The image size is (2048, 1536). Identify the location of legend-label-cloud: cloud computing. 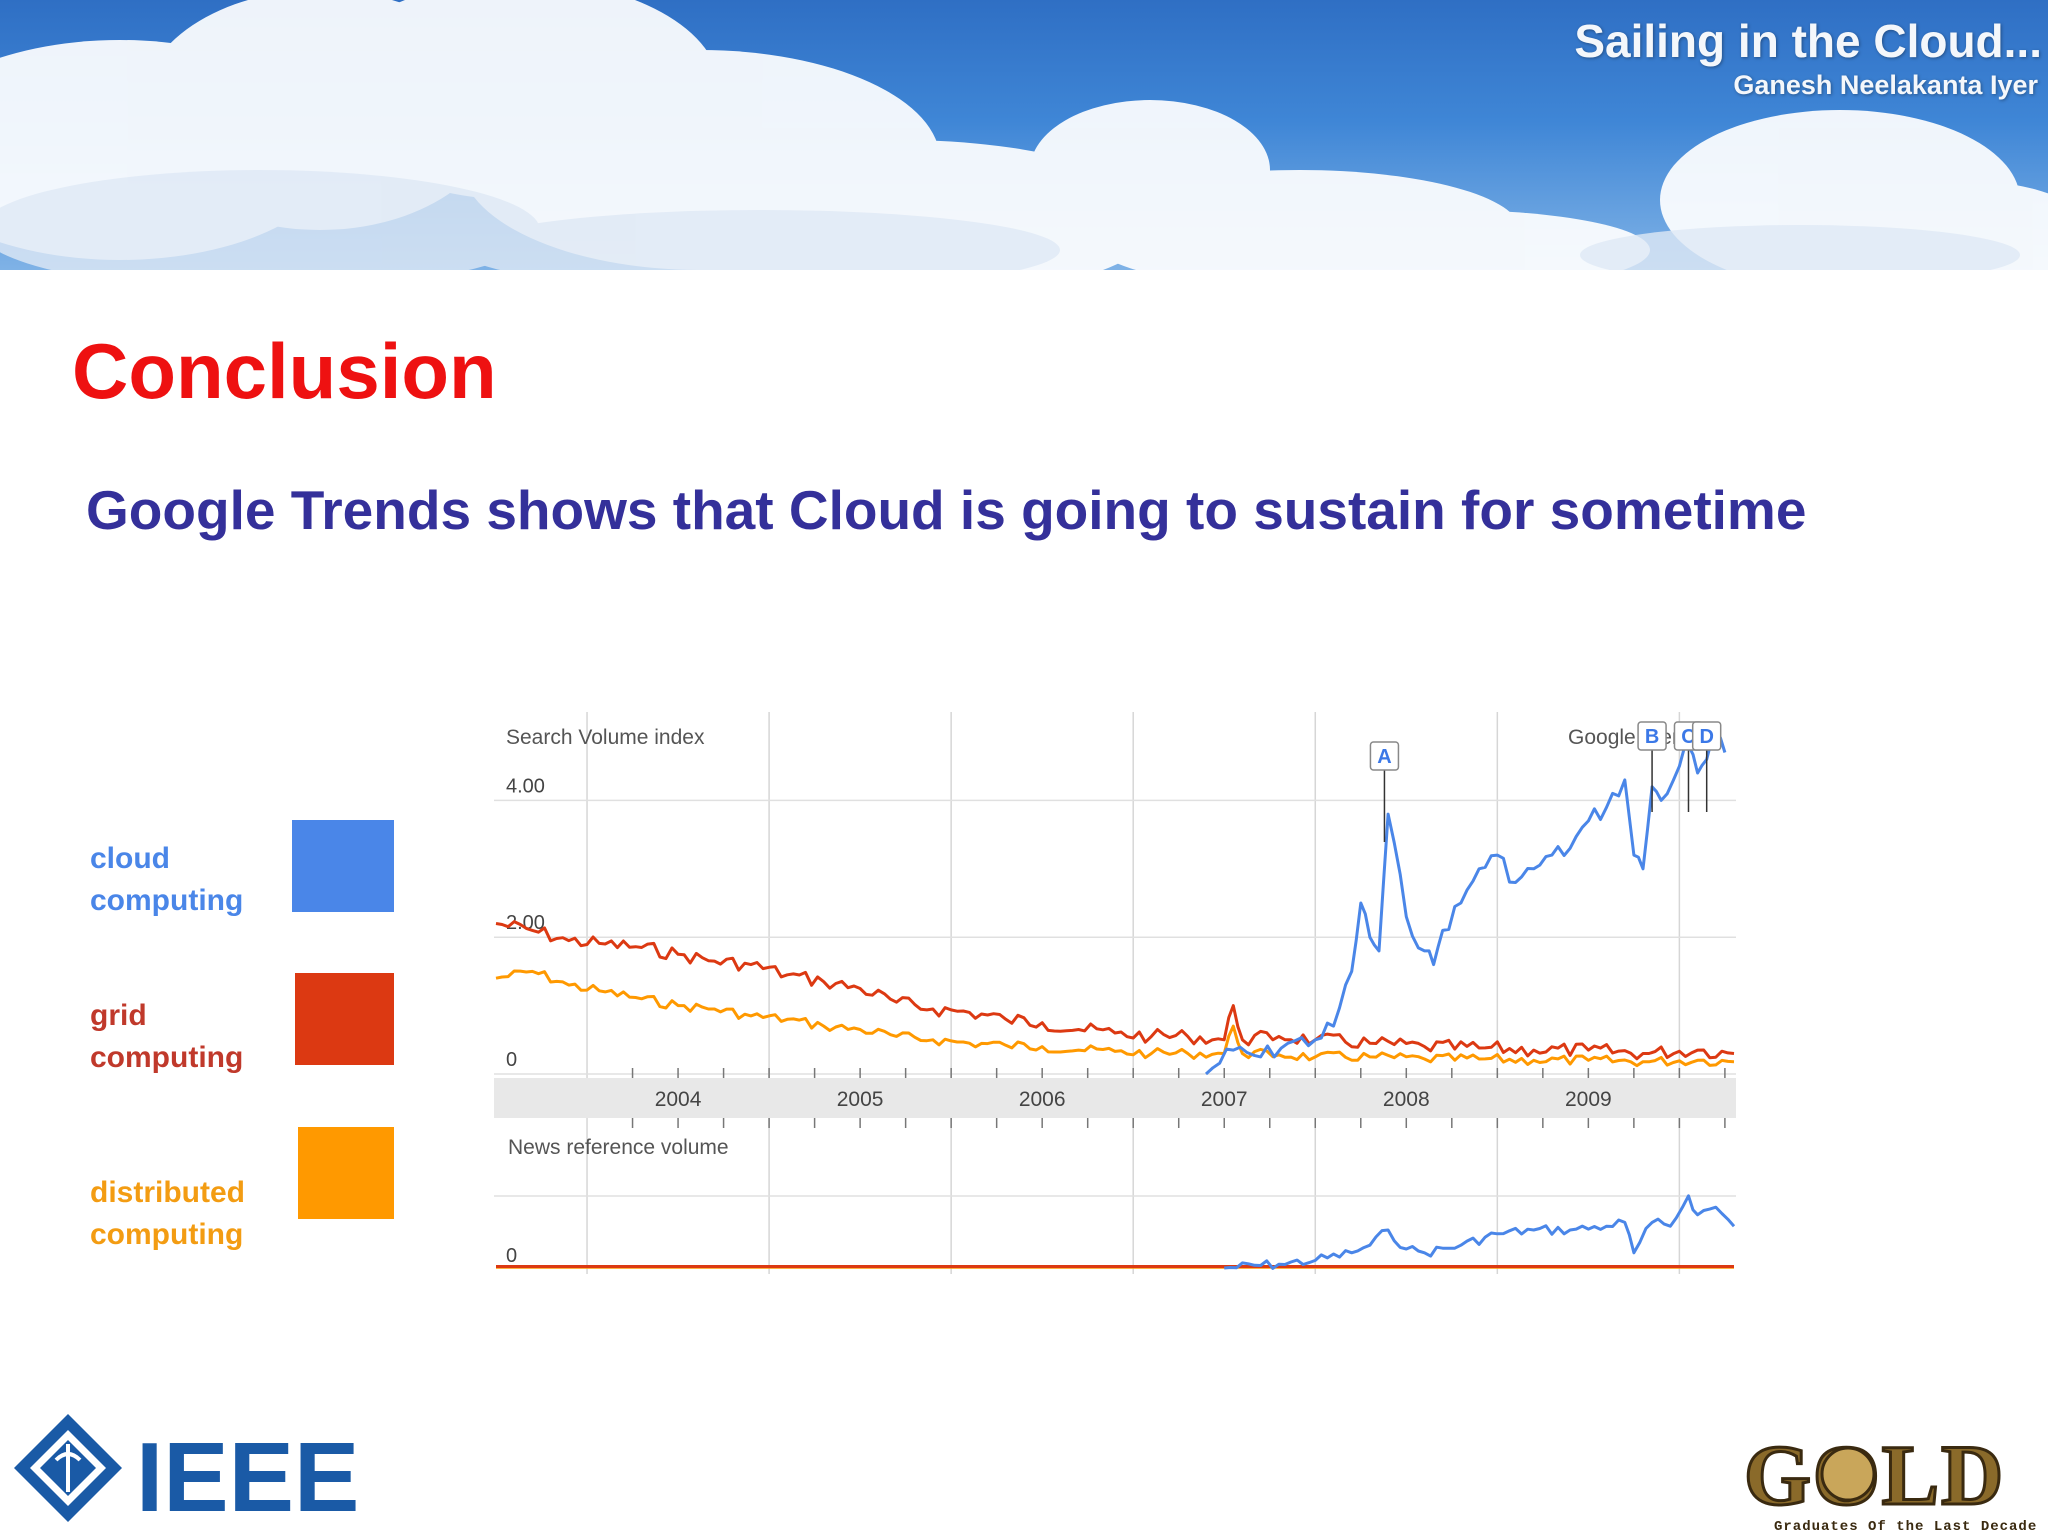
(210, 880).